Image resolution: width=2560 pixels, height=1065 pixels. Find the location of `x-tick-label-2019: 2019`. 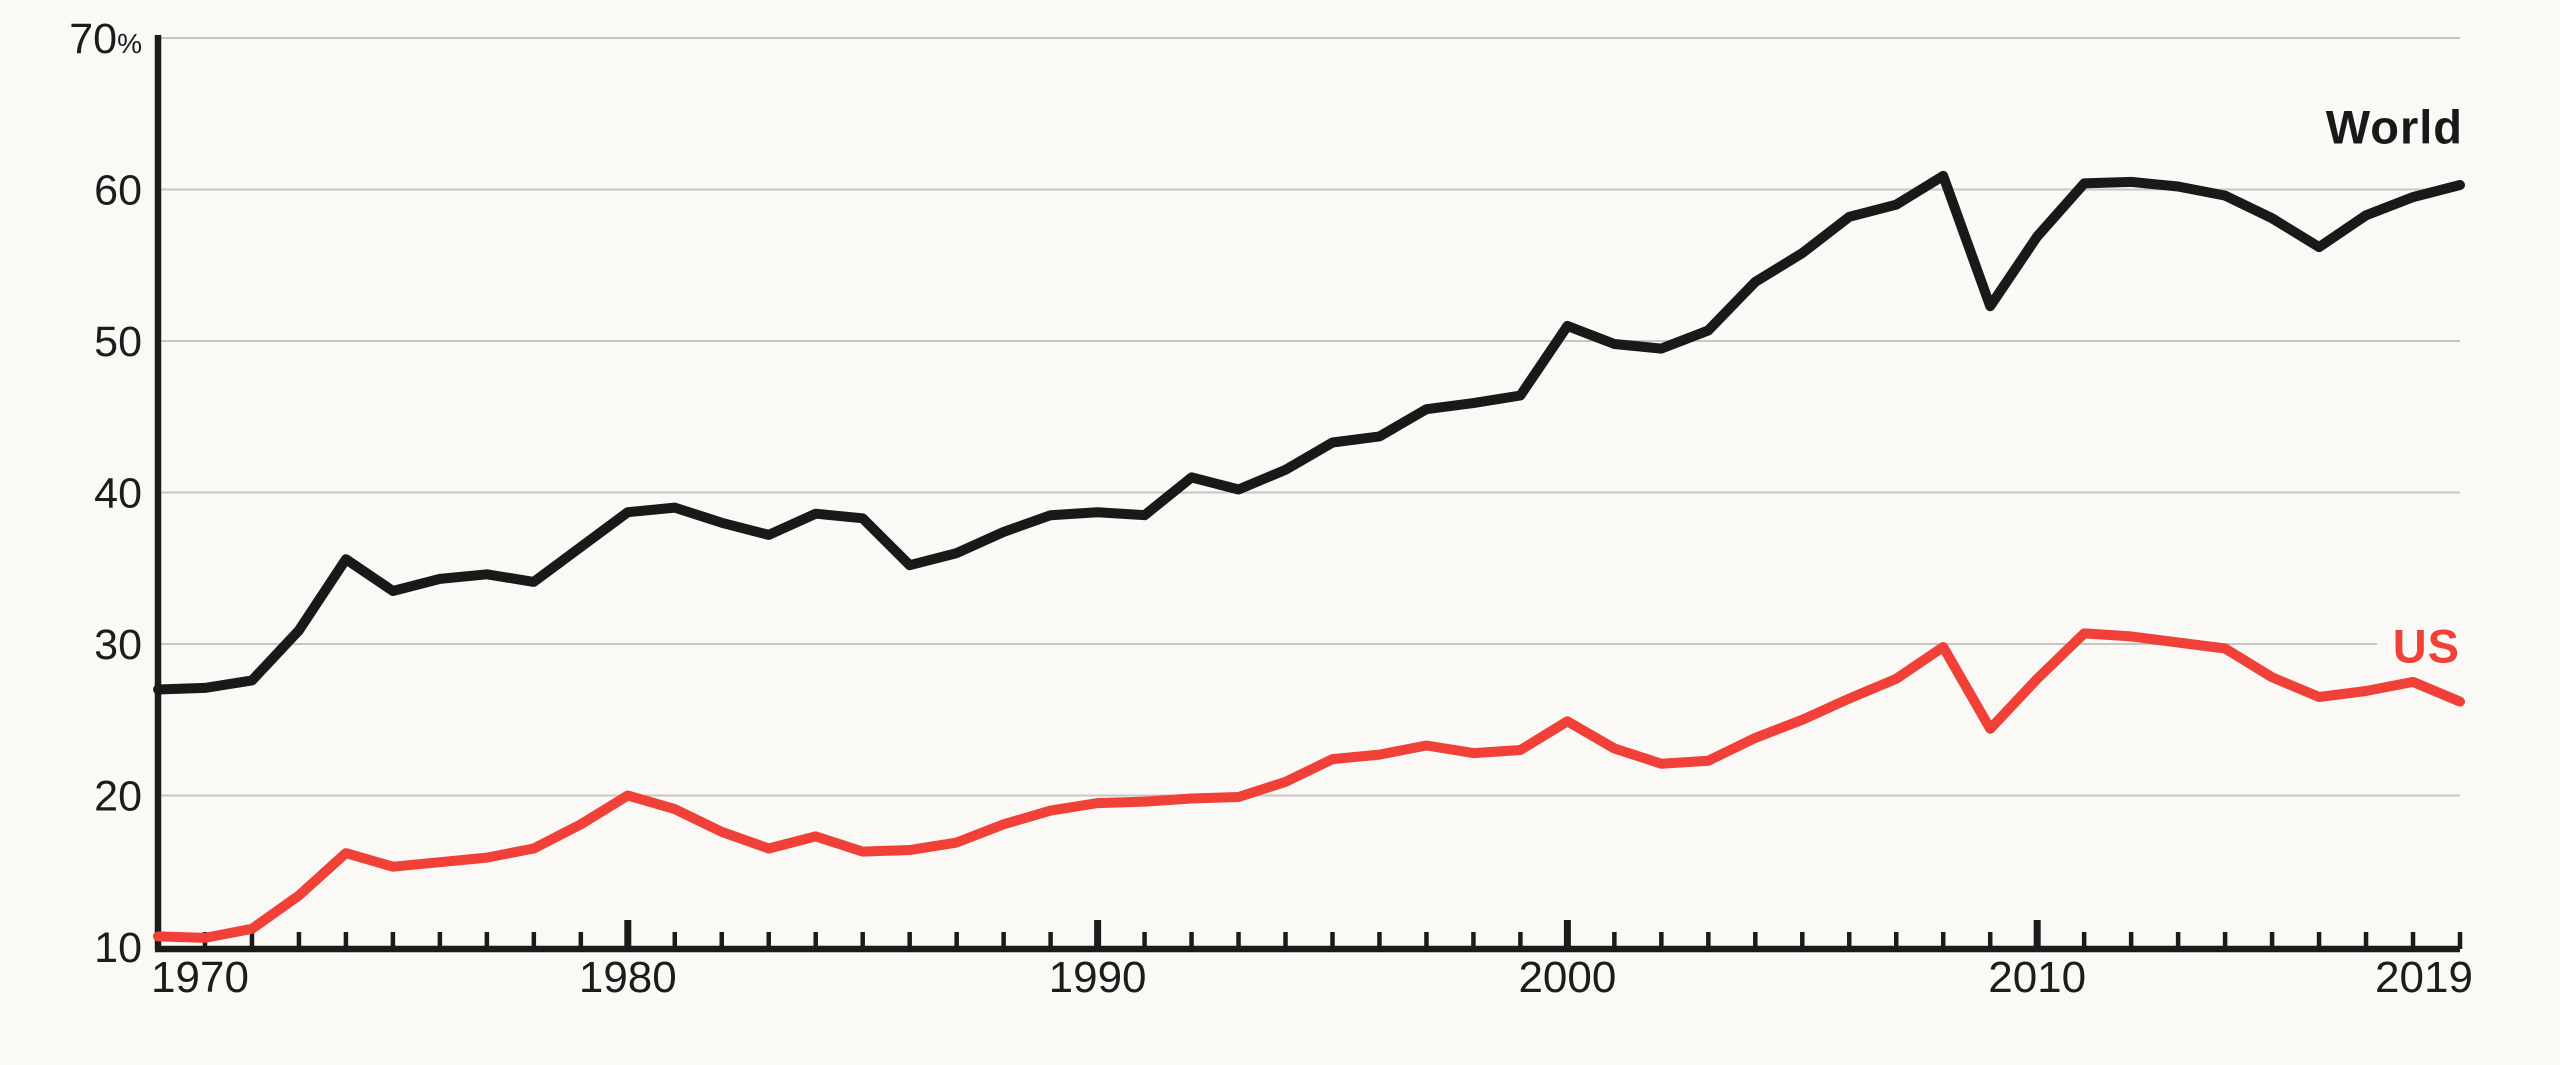

x-tick-label-2019: 2019 is located at coordinates (2424, 977).